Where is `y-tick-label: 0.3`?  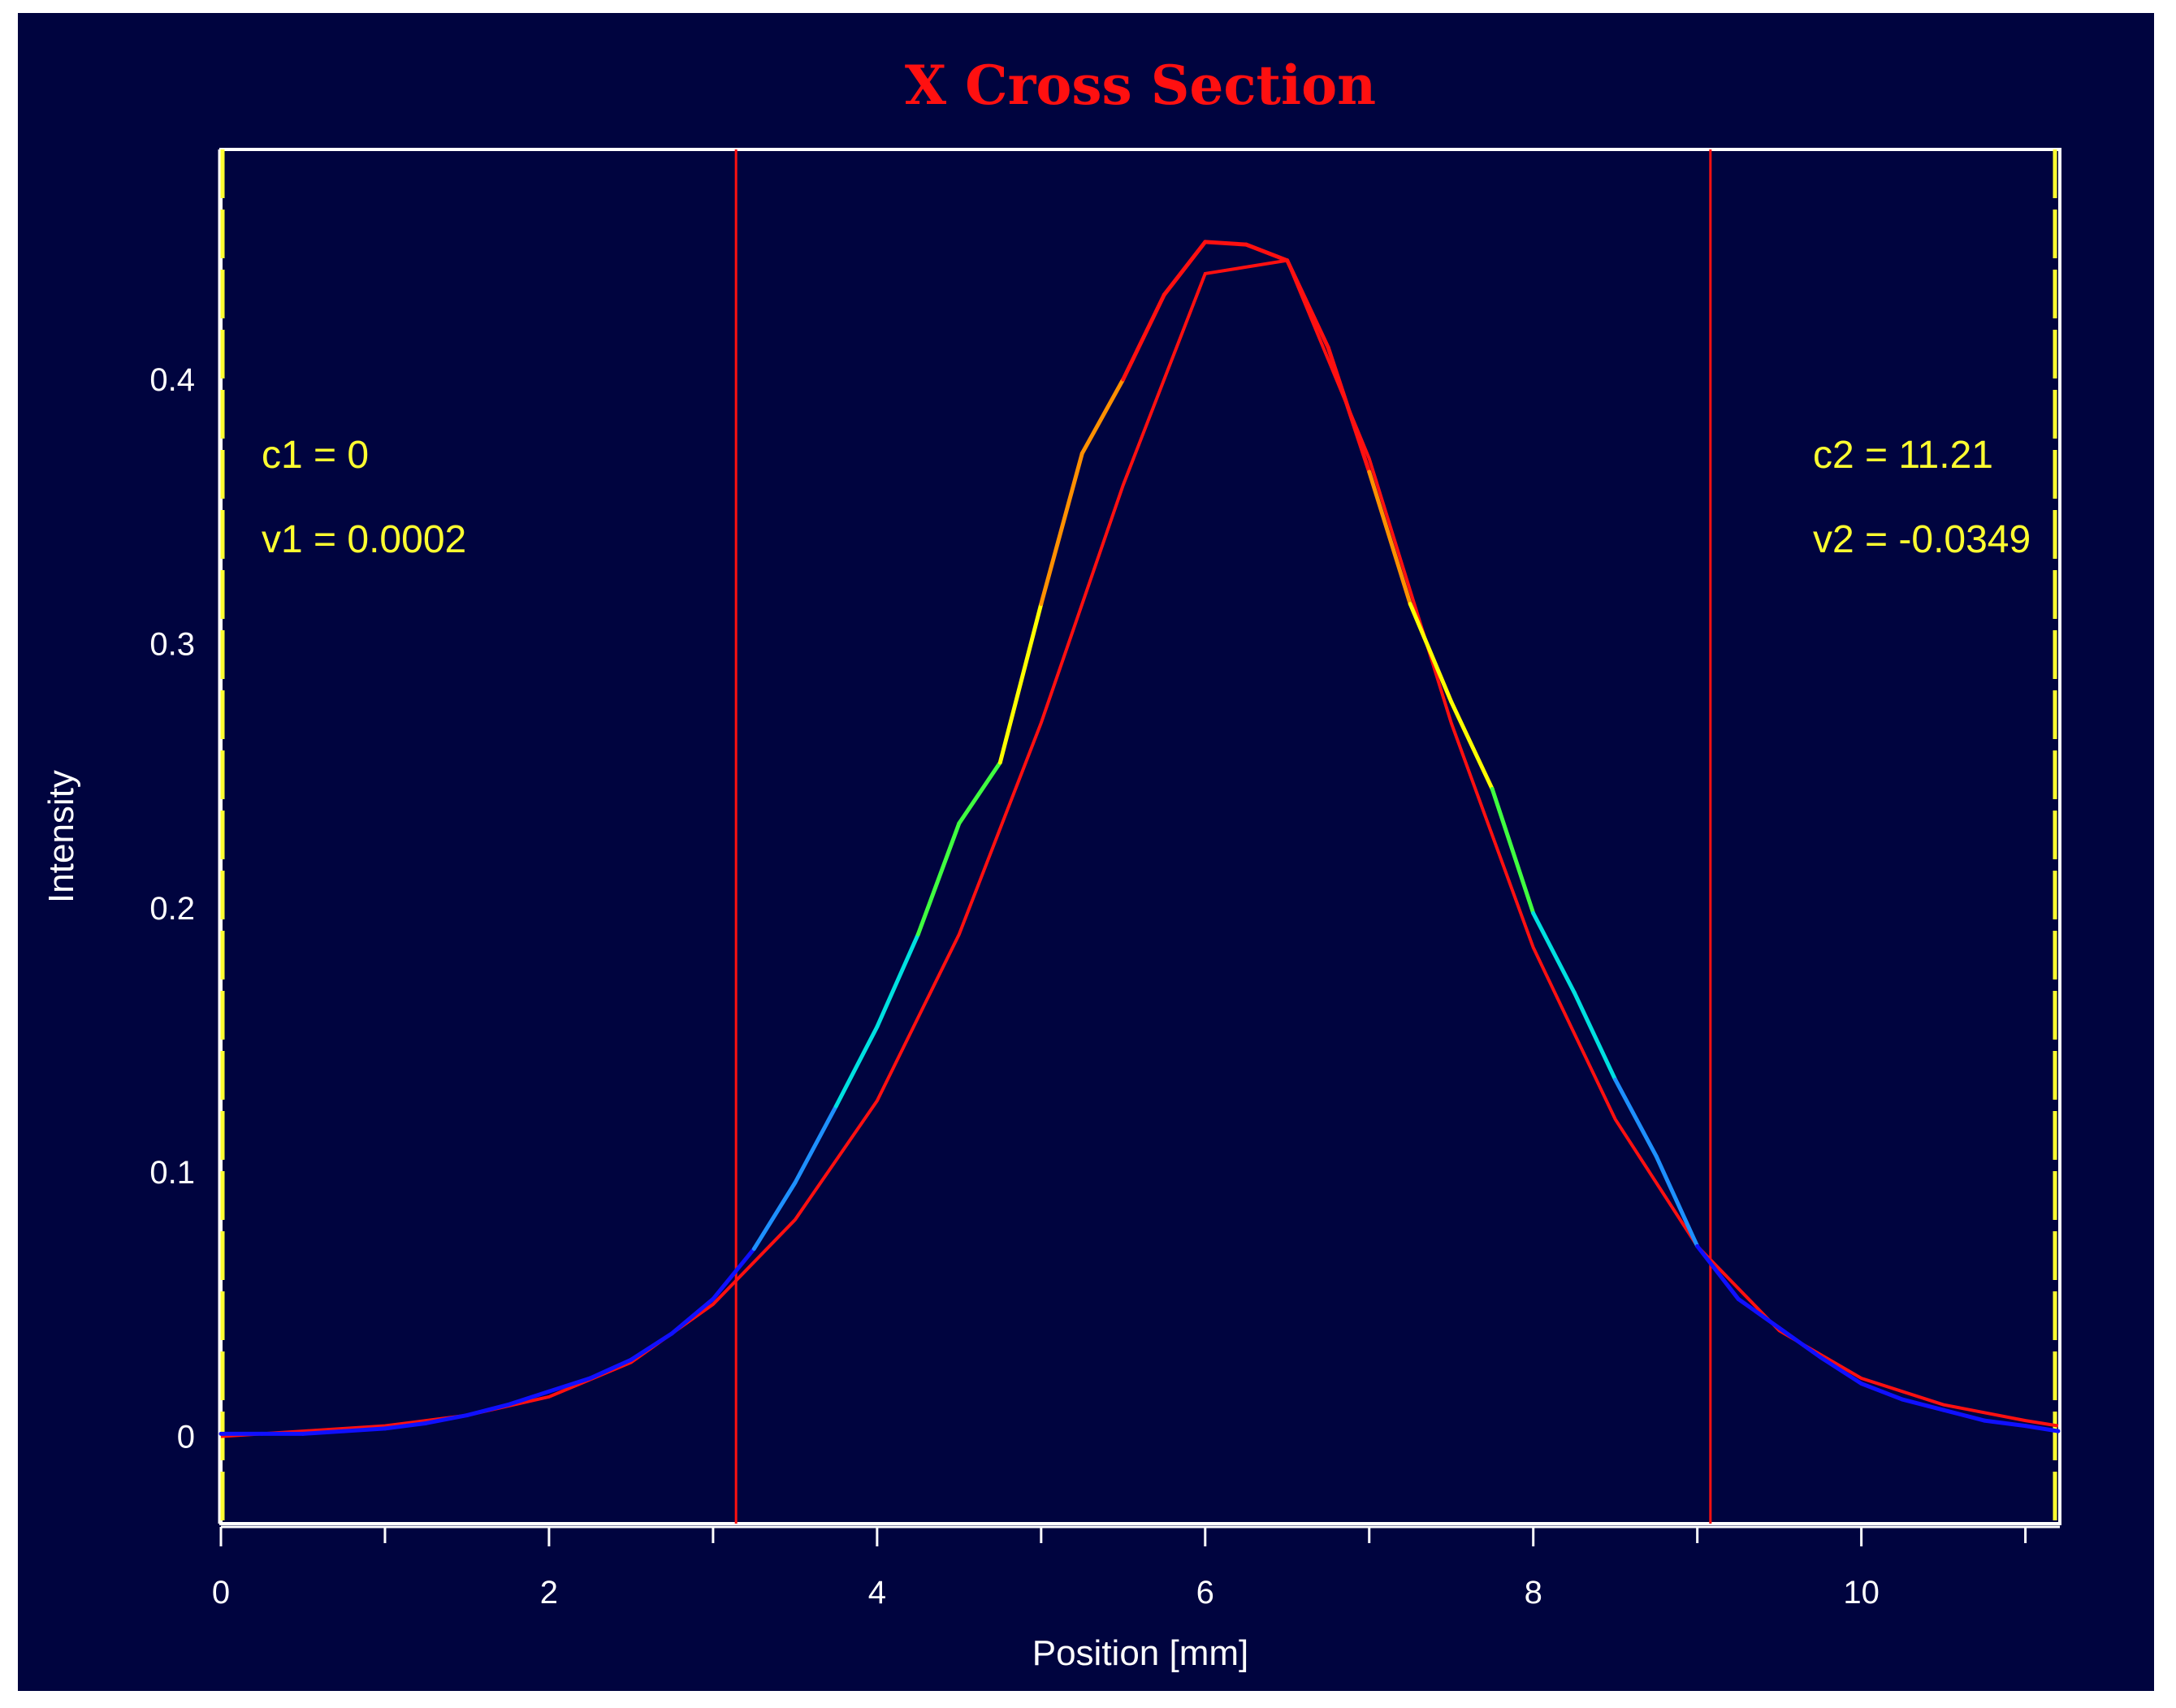 y-tick-label: 0.3 is located at coordinates (172, 644).